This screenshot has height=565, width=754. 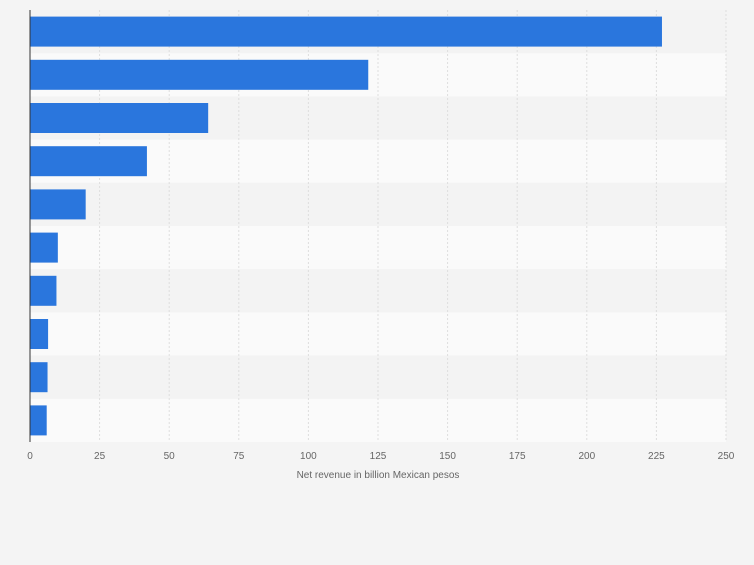 What do you see at coordinates (100, 456) in the screenshot?
I see `x-tick-label: 25` at bounding box center [100, 456].